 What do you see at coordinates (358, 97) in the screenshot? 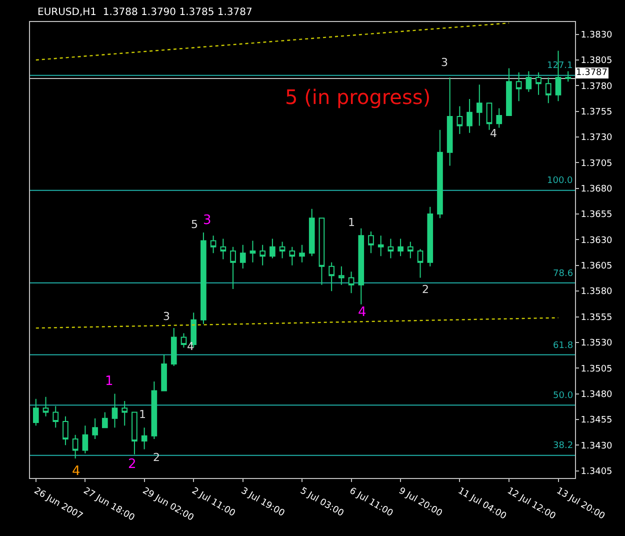
I see `annotation: 5 (in progress)` at bounding box center [358, 97].